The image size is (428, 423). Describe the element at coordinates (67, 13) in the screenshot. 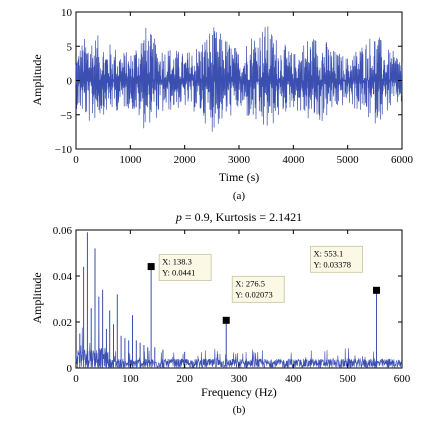

I see `y-tick-label: 10` at that location.